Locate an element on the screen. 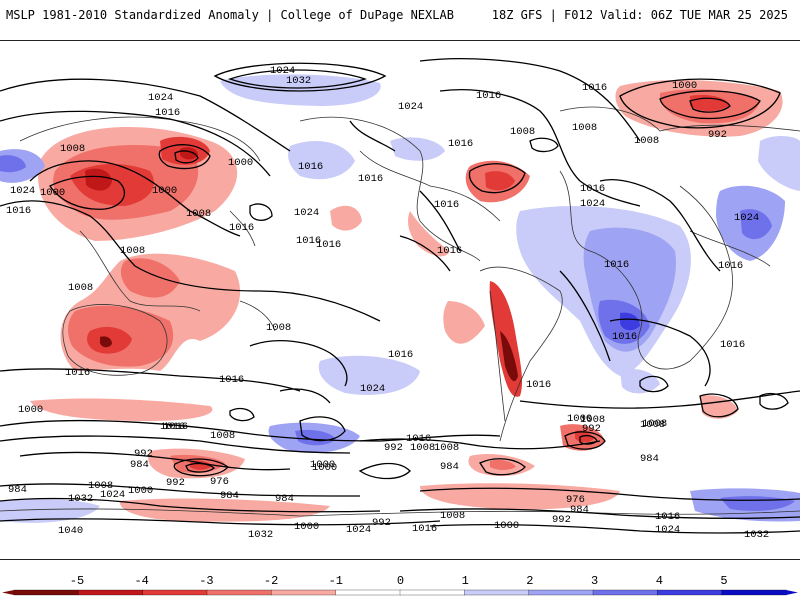 The height and width of the screenshot is (600, 800). colorbar-tick-label: -3 is located at coordinates (206, 581).